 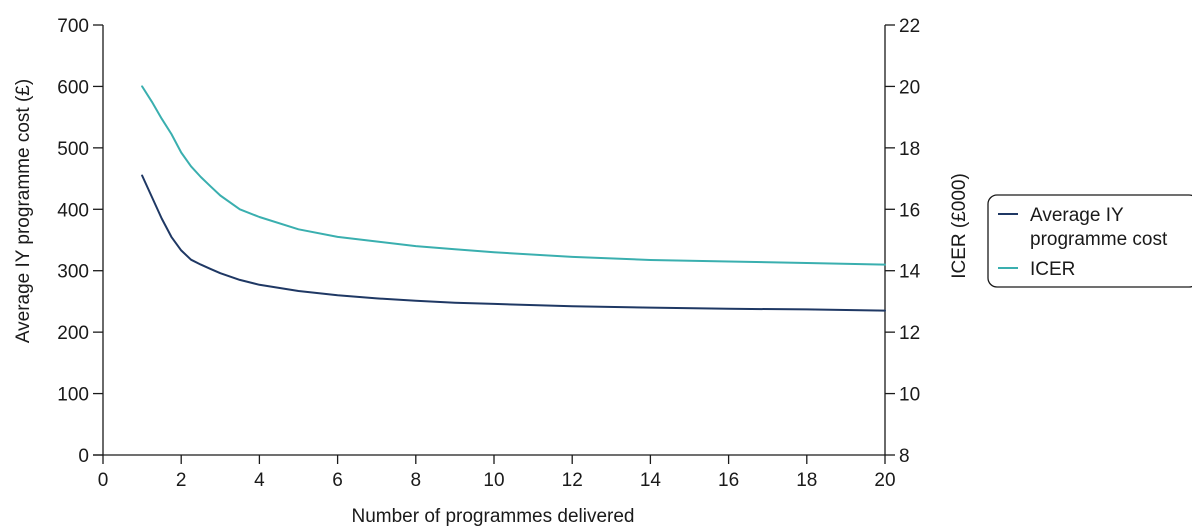 What do you see at coordinates (73, 210) in the screenshot?
I see `y-left-tick-label: 400` at bounding box center [73, 210].